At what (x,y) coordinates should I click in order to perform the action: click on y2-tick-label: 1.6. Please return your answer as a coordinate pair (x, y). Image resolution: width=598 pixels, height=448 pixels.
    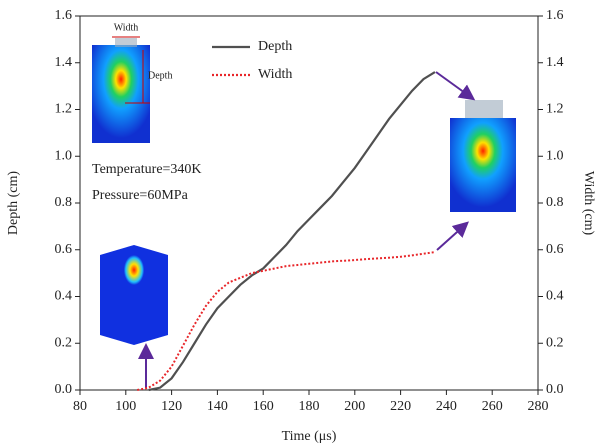
    Looking at the image, I should click on (555, 15).